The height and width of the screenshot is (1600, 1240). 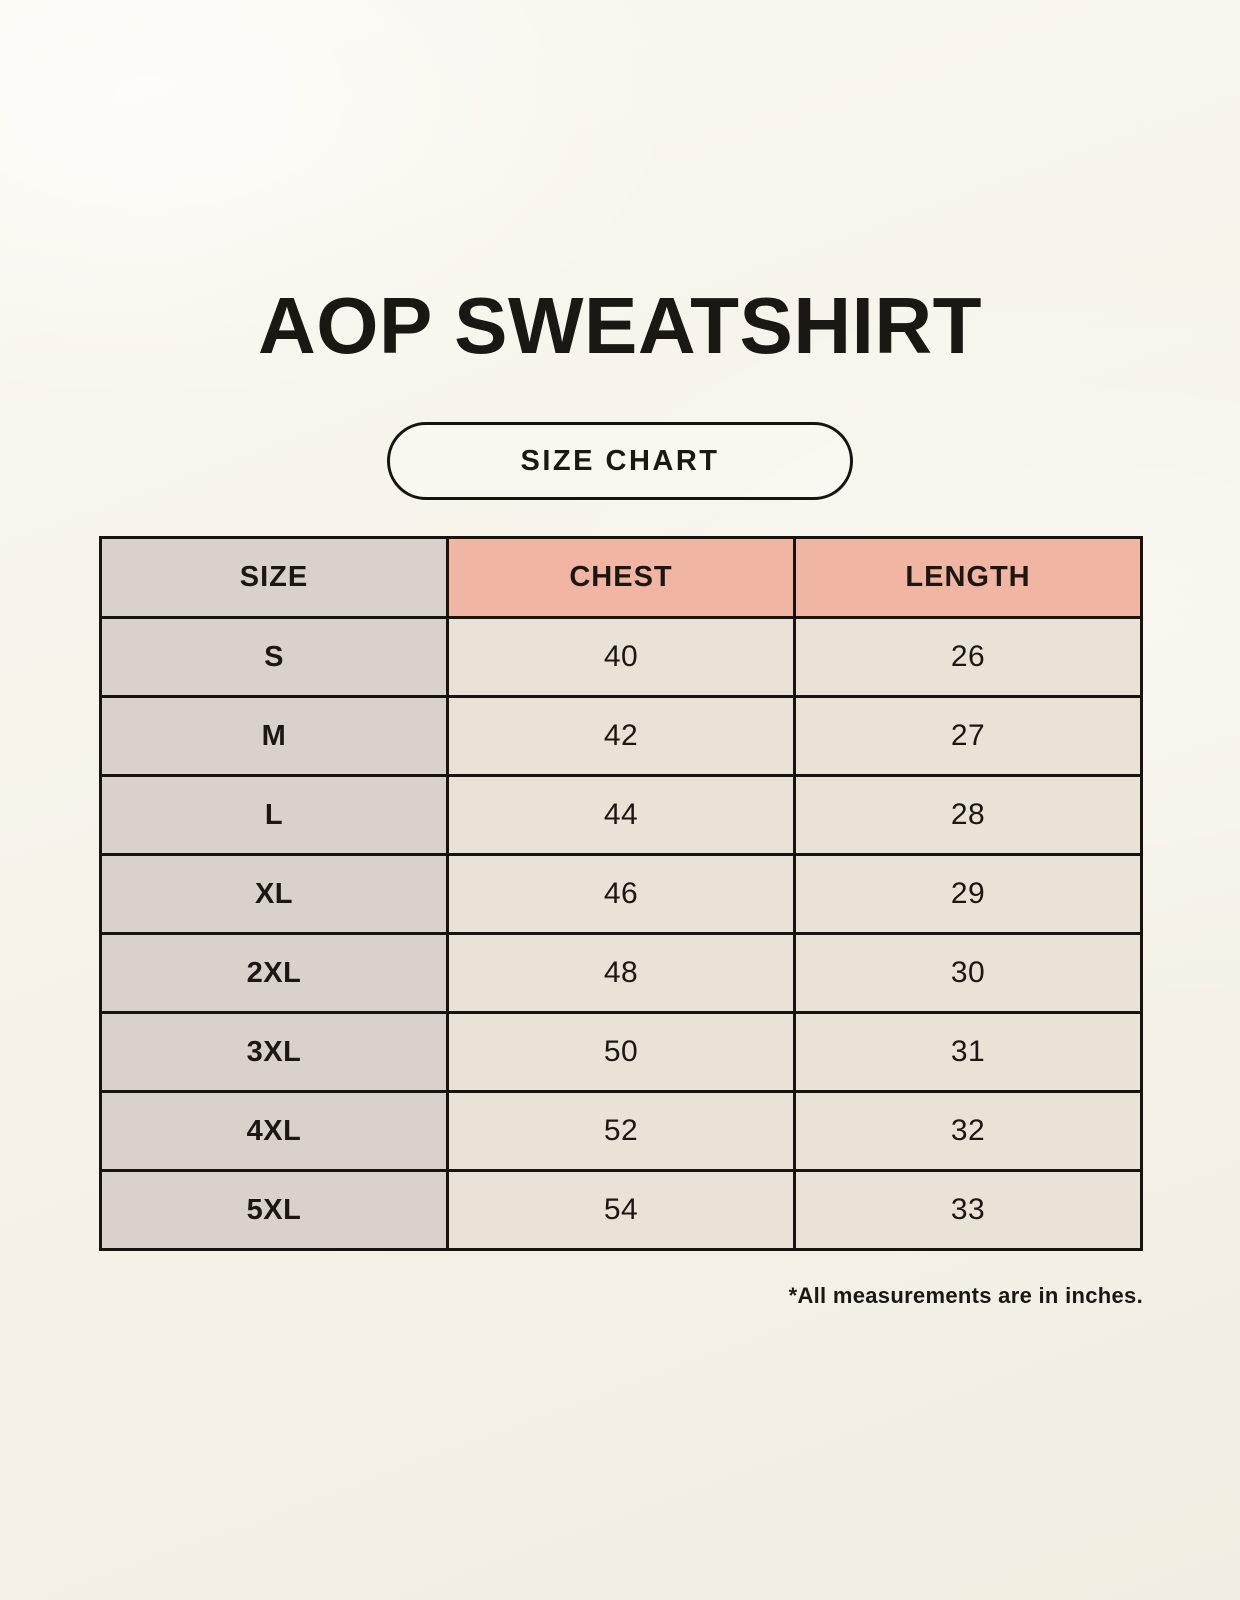 I want to click on chest-cell: 54, so click(x=621, y=1210).